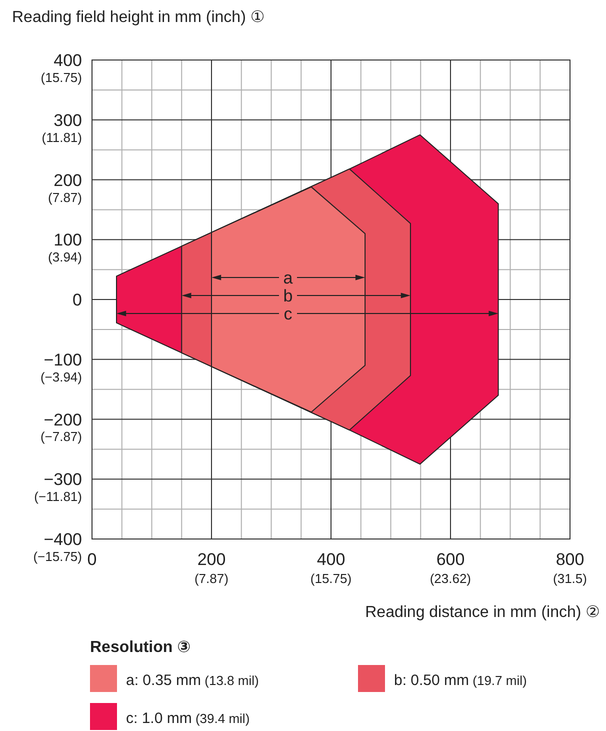  Describe the element at coordinates (451, 578) in the screenshot. I see `x2-tick-label: (23.62)` at that location.